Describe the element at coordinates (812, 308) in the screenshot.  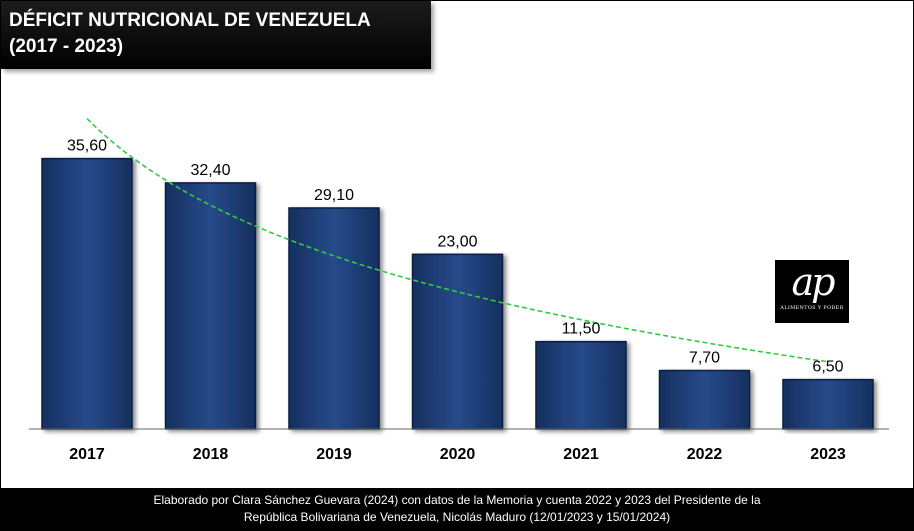
I see `logo-tagline: ALIMENTOS Y PODER` at that location.